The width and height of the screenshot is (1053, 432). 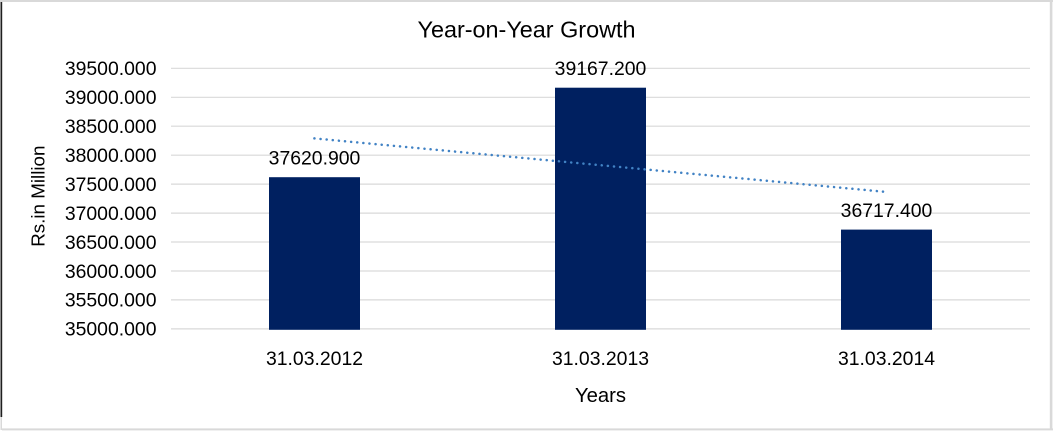 I want to click on svg-text: 36000.000, so click(x=111, y=272).